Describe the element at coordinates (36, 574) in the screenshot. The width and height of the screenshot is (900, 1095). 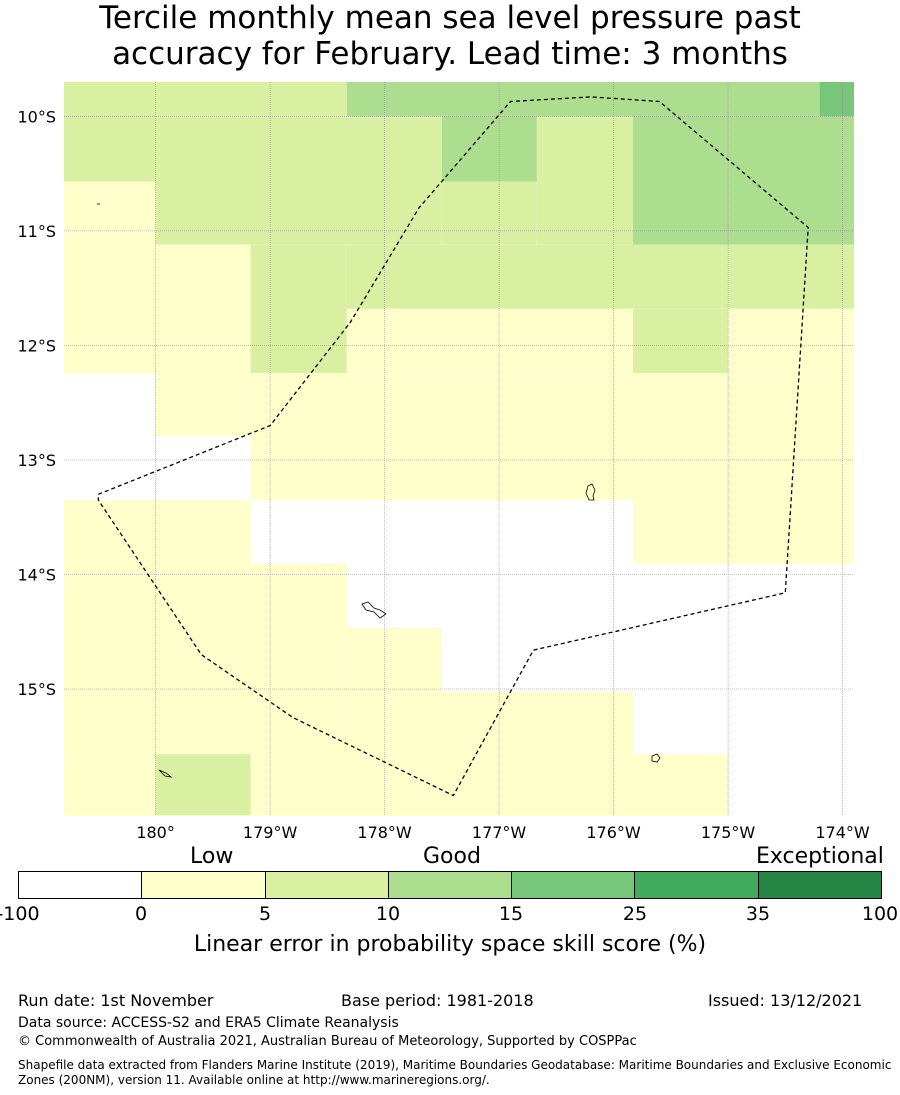
I see `latitude-label: 14°S` at that location.